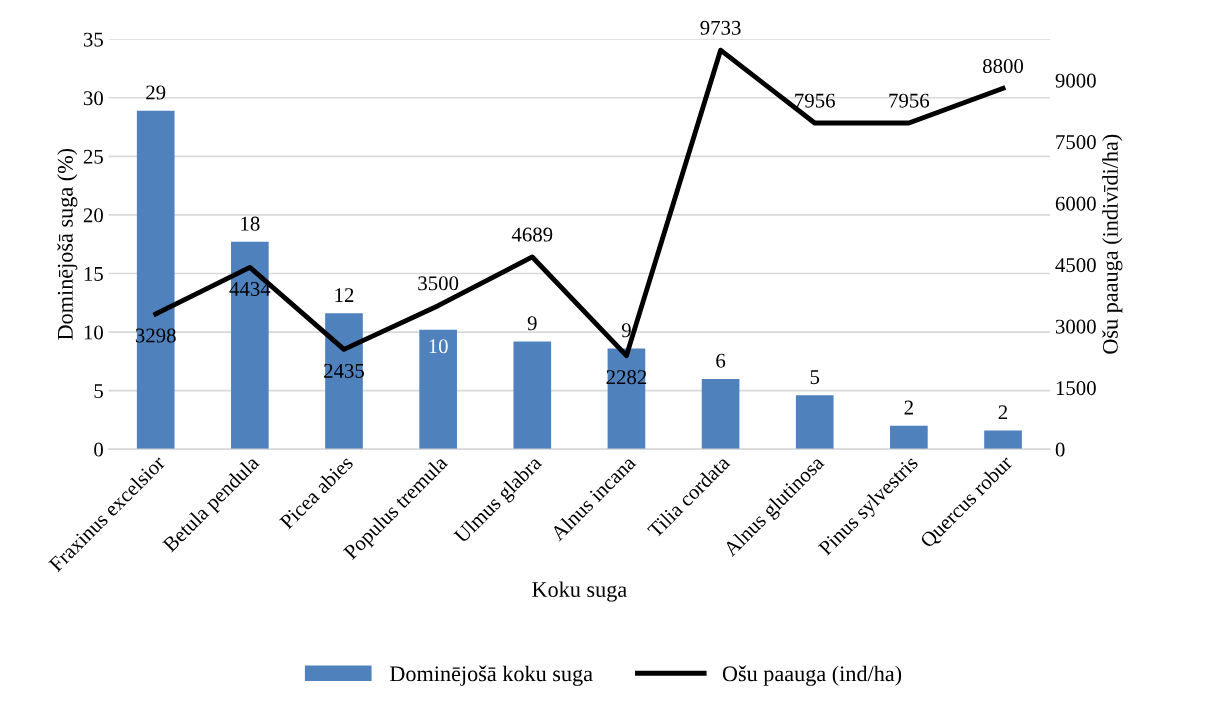 This screenshot has width=1207, height=713. I want to click on y-axis-title: Dominējošā suga (%), so click(67, 244).